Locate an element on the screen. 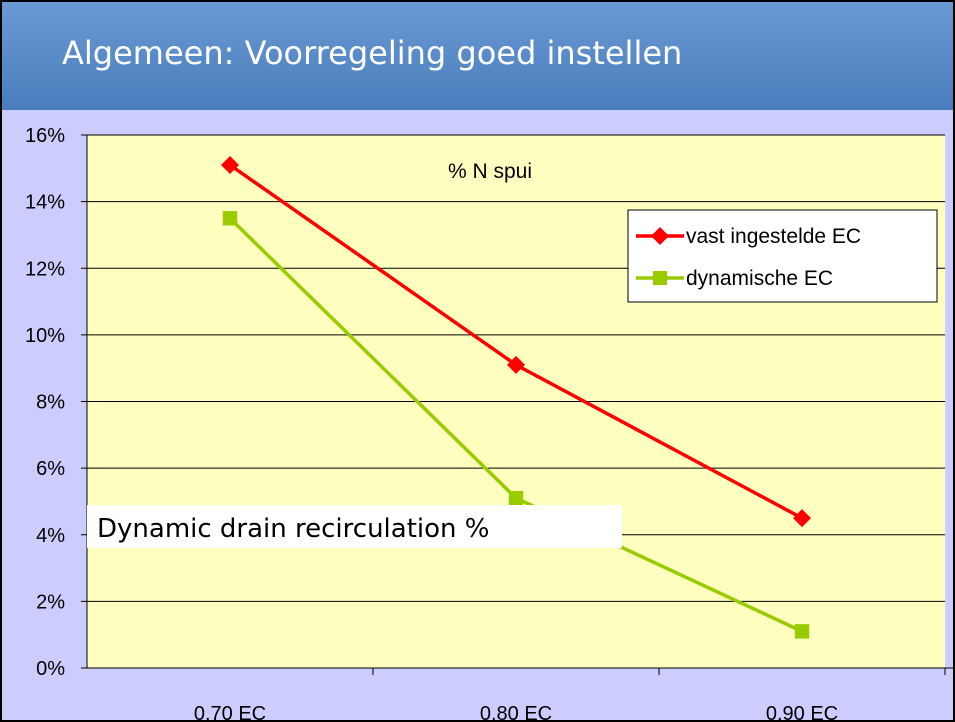 This screenshot has width=955, height=722. legend-label: dynamische EC is located at coordinates (759, 278).